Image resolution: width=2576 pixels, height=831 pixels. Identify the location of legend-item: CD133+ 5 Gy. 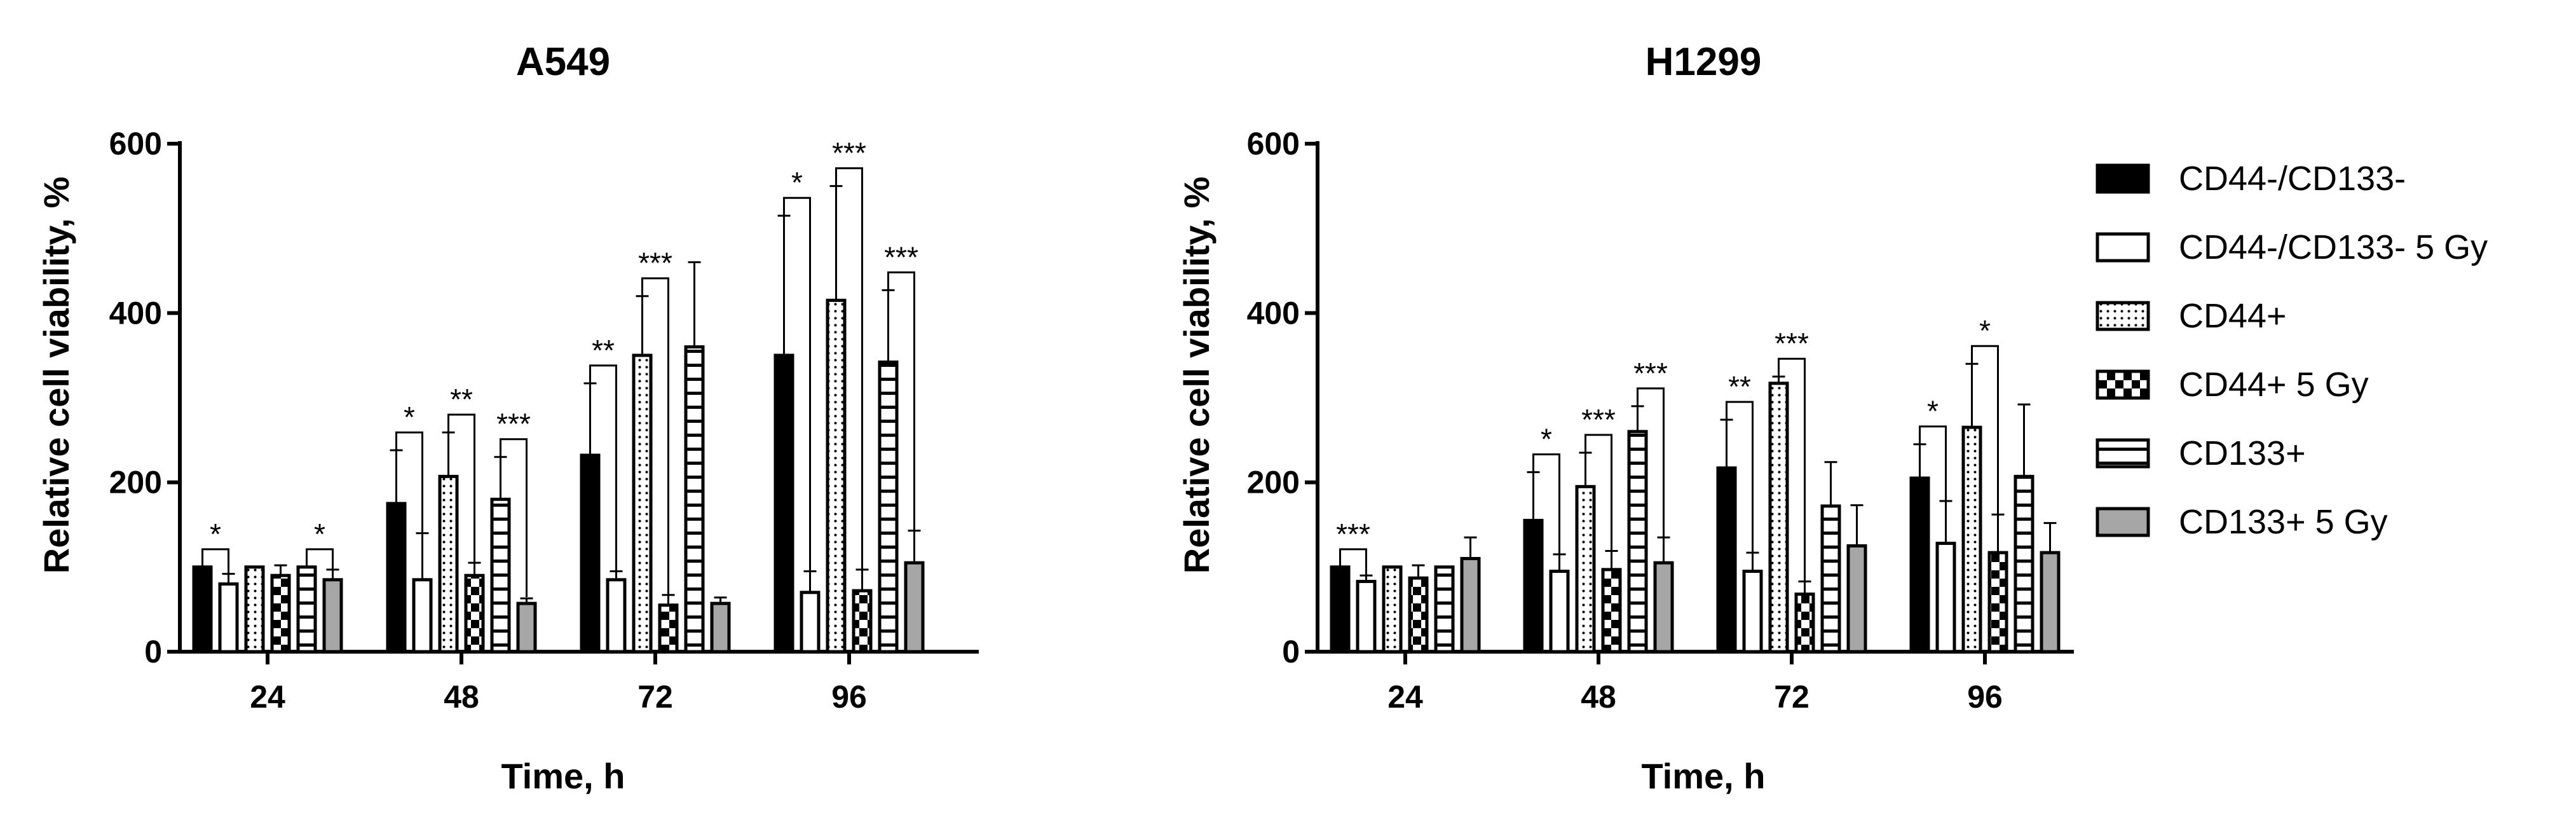
(2242, 522).